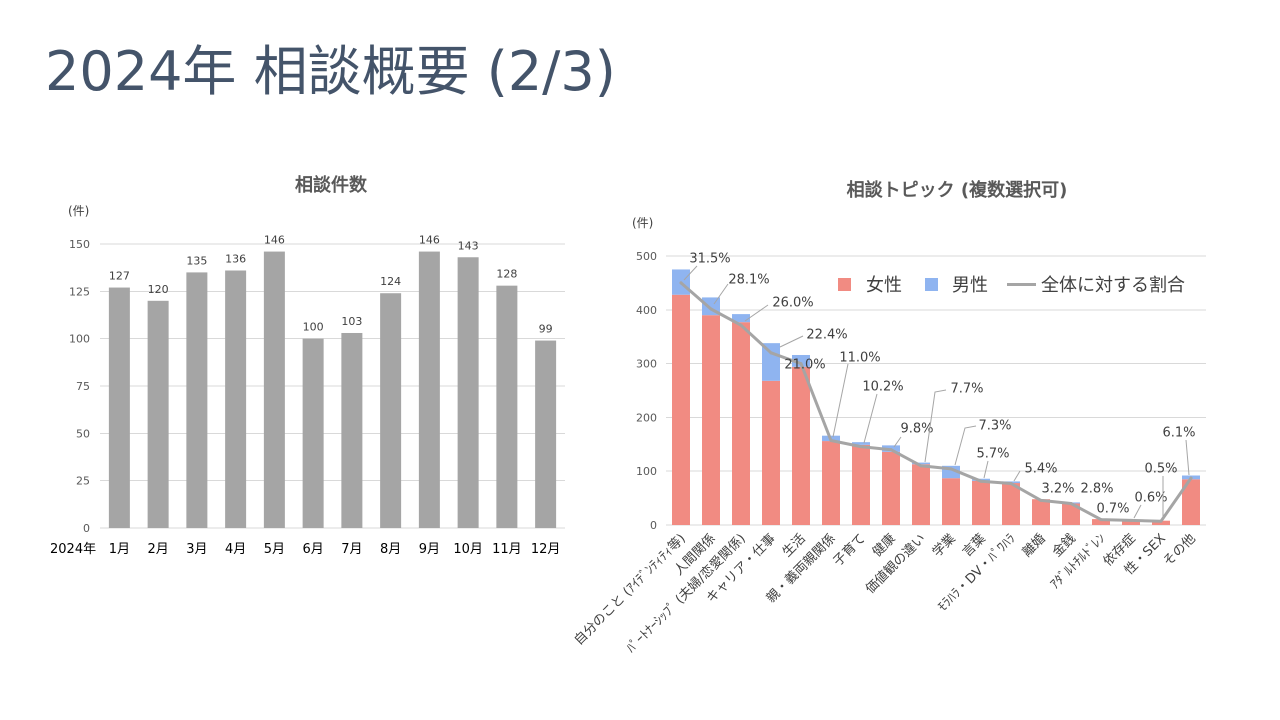 This screenshot has height=720, width=1280. What do you see at coordinates (351, 321) in the screenshot?
I see `bar-data-label: 103` at bounding box center [351, 321].